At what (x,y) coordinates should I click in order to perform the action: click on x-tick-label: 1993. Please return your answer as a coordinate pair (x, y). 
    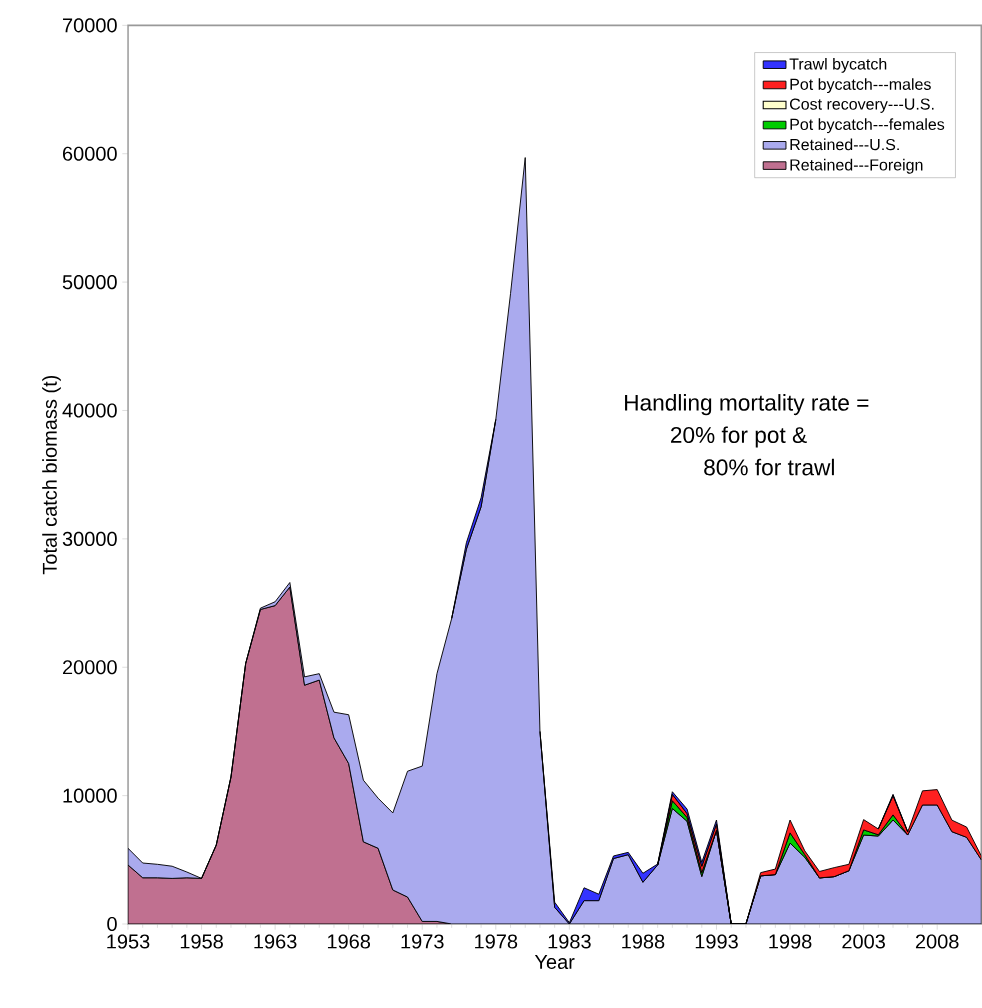
    Looking at the image, I should click on (716, 941).